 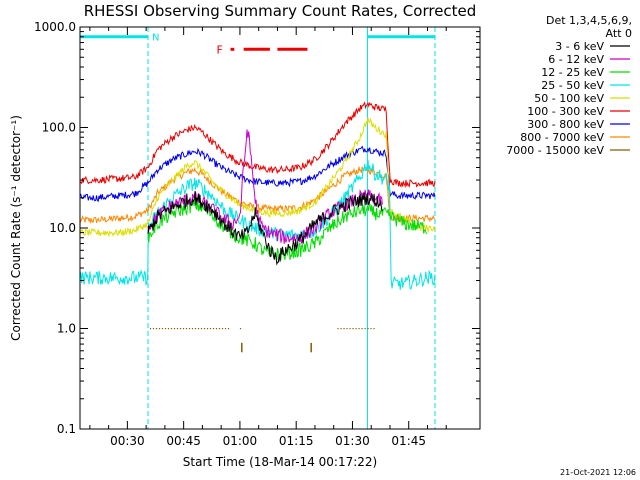 I want to click on series-line-100-300-kev, so click(x=257, y=145).